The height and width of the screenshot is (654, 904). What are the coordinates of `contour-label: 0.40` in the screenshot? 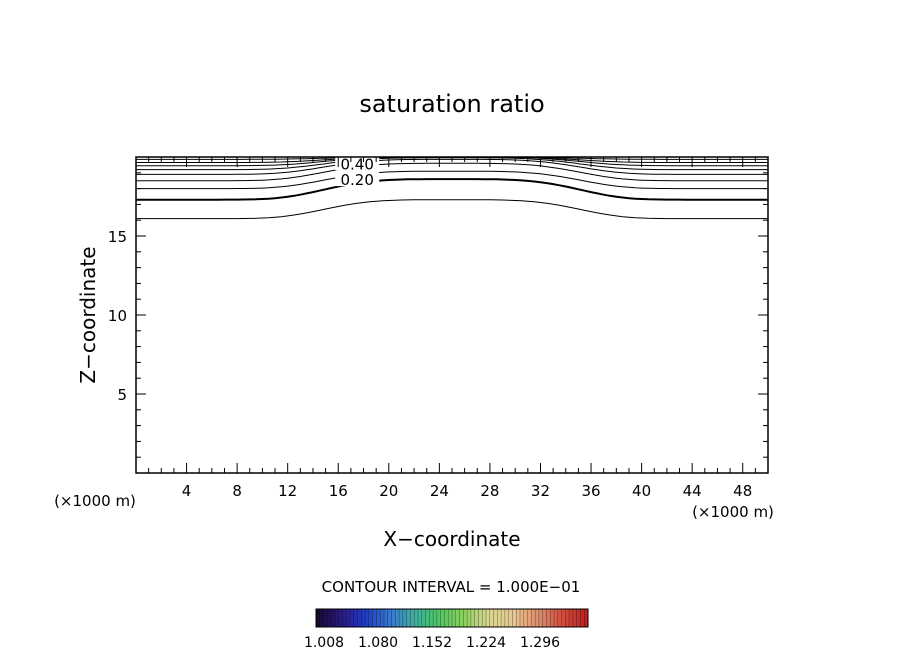 It's located at (356, 164).